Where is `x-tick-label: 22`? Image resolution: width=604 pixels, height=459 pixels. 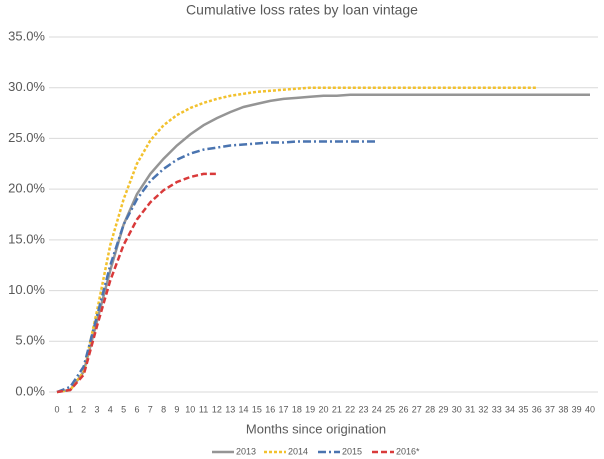
x-tick-label: 22 is located at coordinates (350, 409).